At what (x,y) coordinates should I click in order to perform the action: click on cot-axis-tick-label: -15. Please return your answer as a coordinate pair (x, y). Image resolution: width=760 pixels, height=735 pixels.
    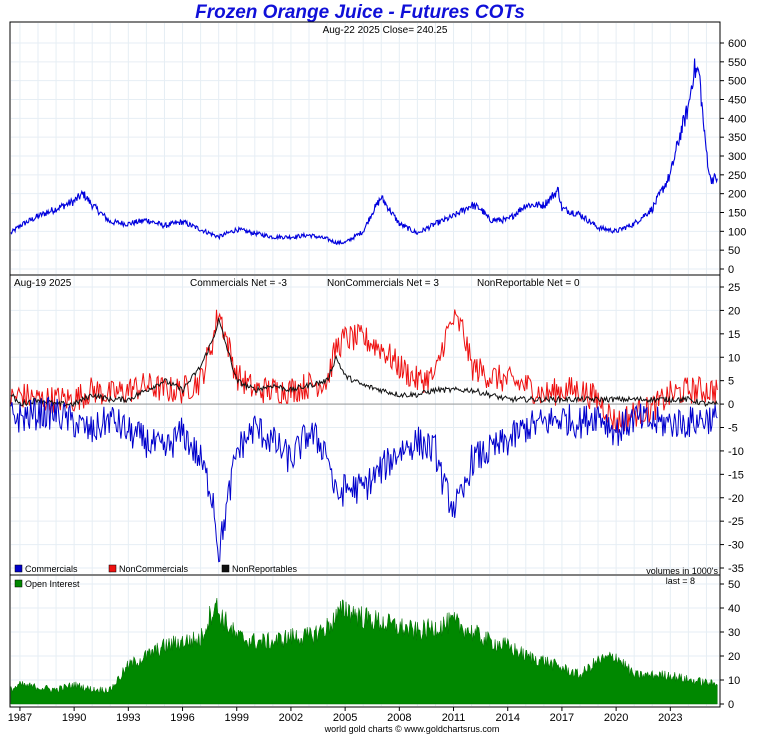
    Looking at the image, I should click on (736, 475).